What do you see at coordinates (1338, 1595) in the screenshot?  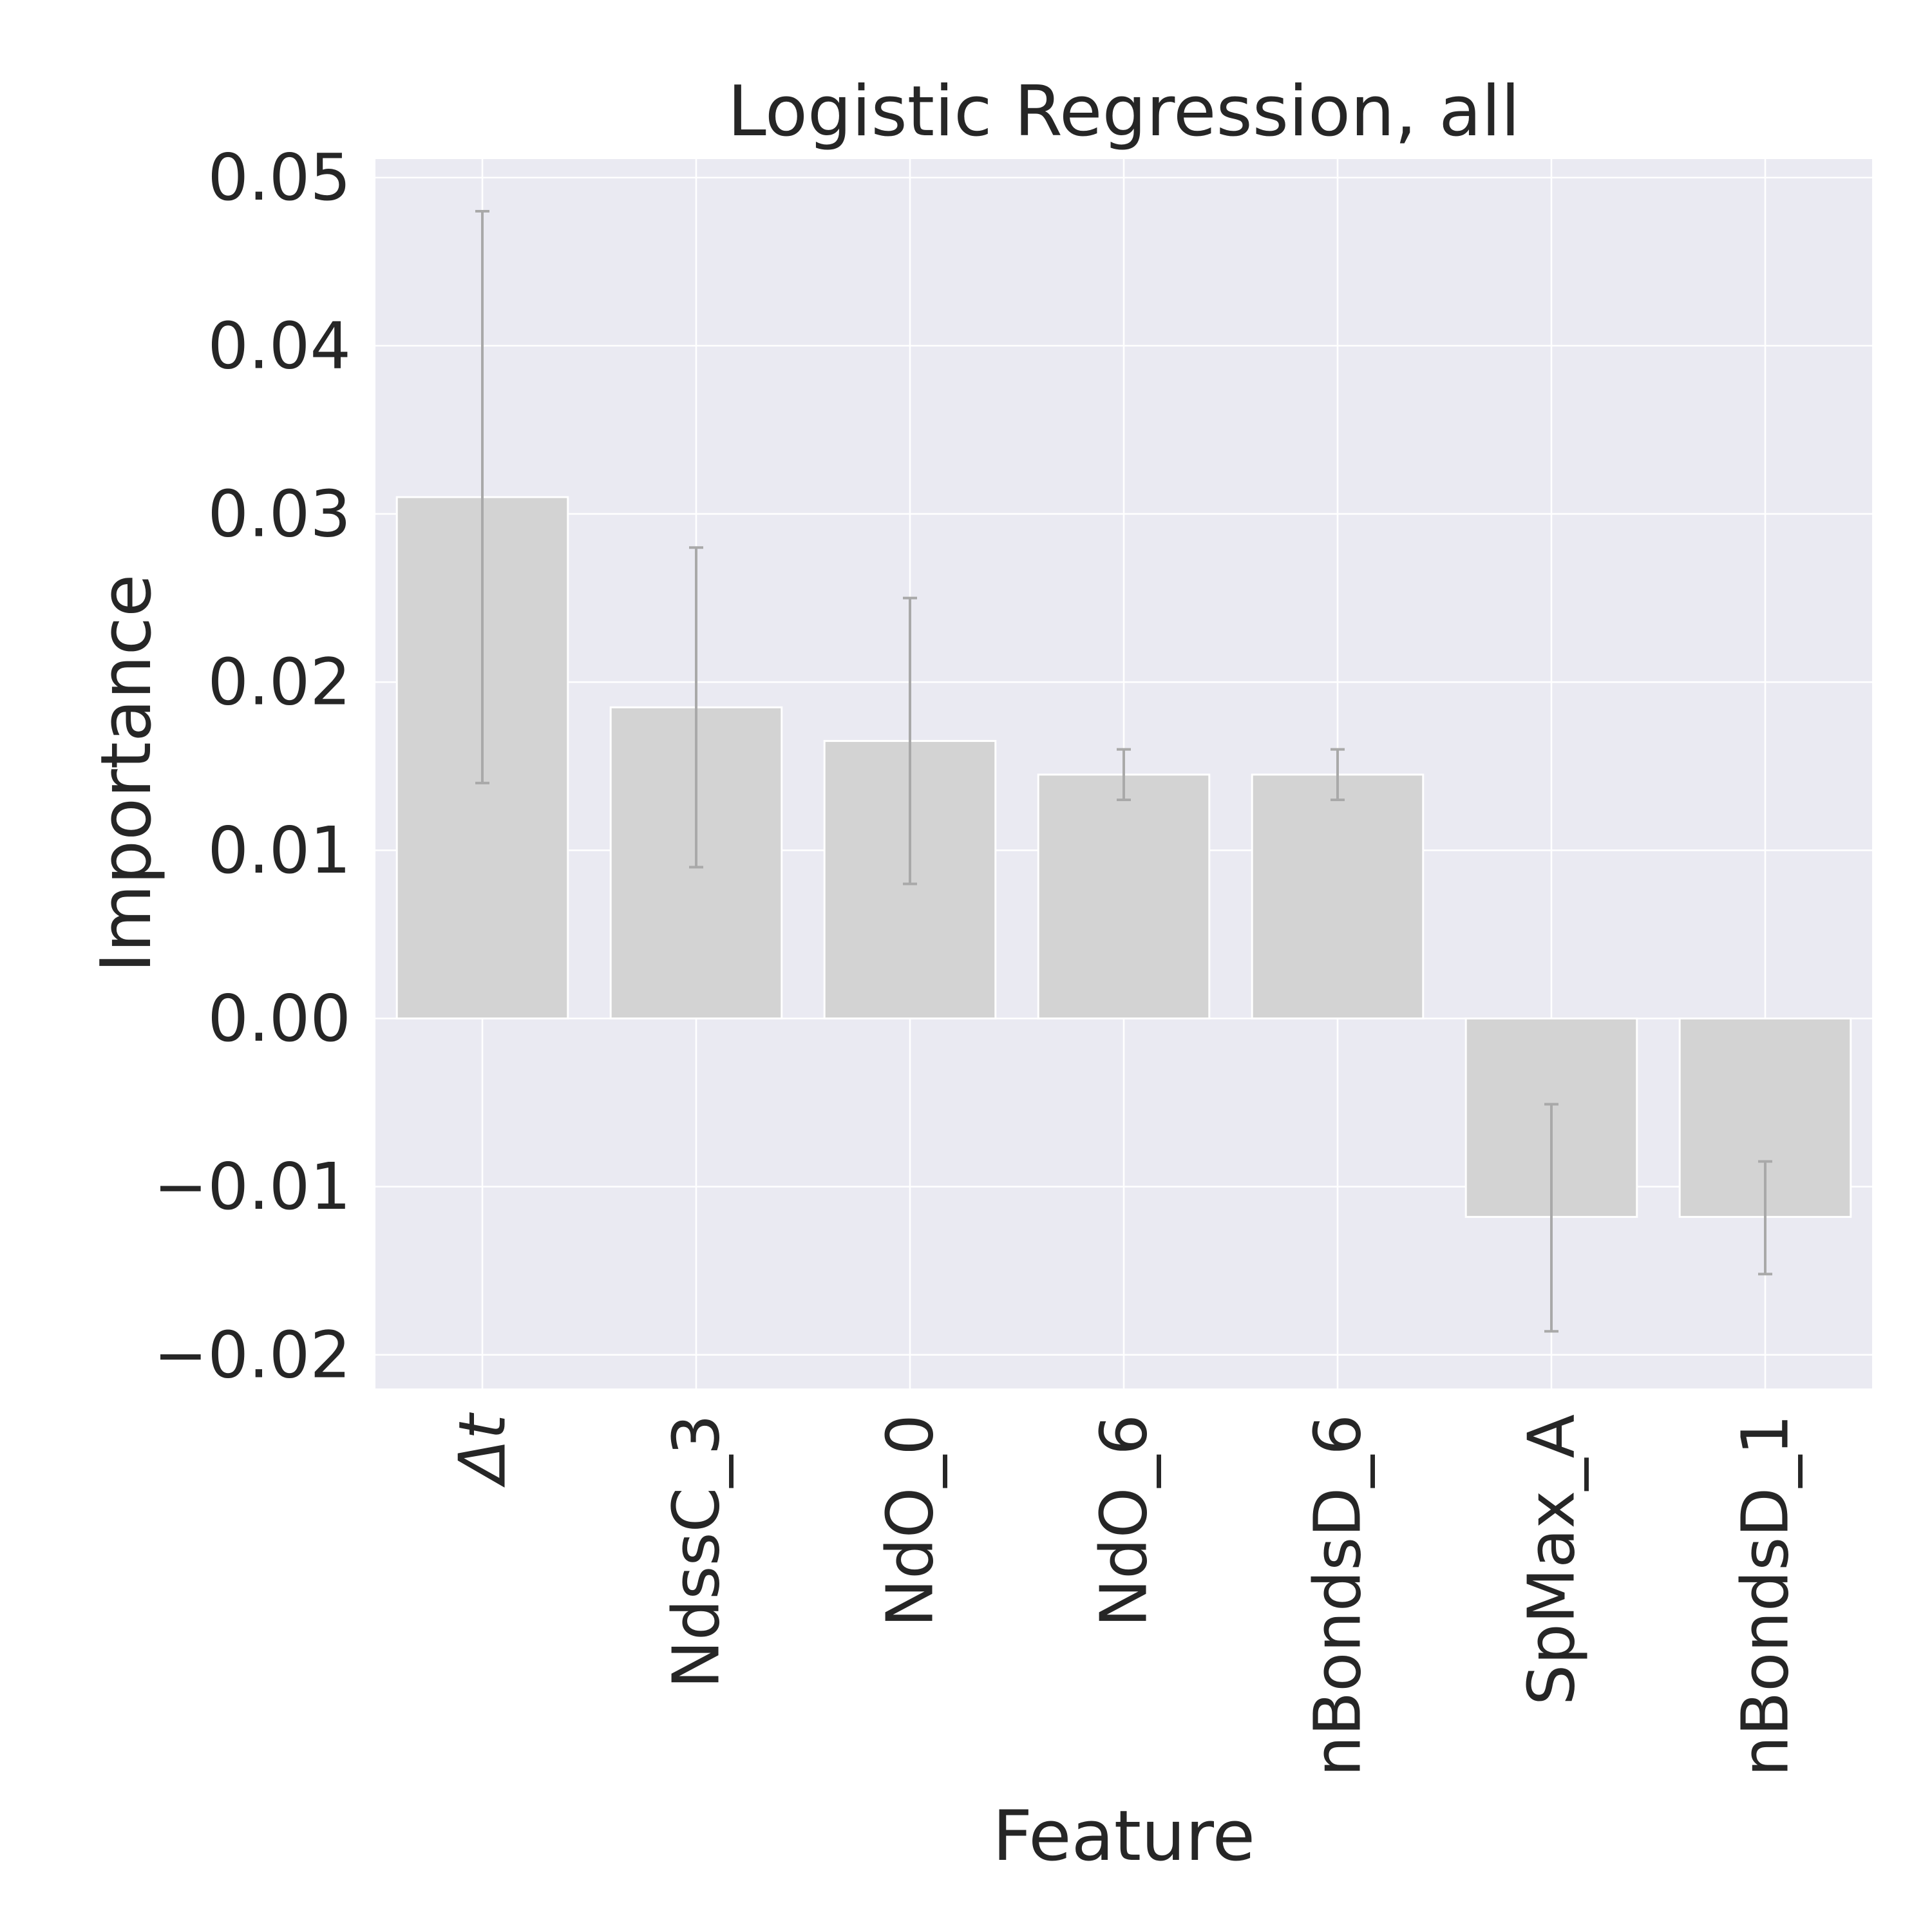 I see `x-tick-label: nBondsD_6` at bounding box center [1338, 1595].